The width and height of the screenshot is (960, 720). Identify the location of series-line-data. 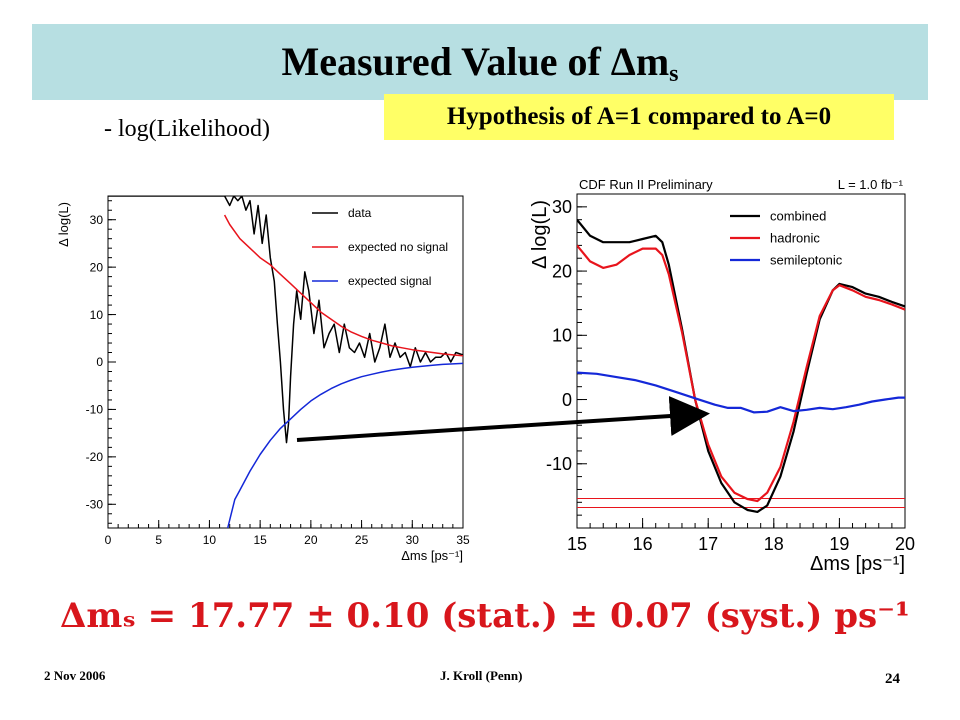
(285, 320).